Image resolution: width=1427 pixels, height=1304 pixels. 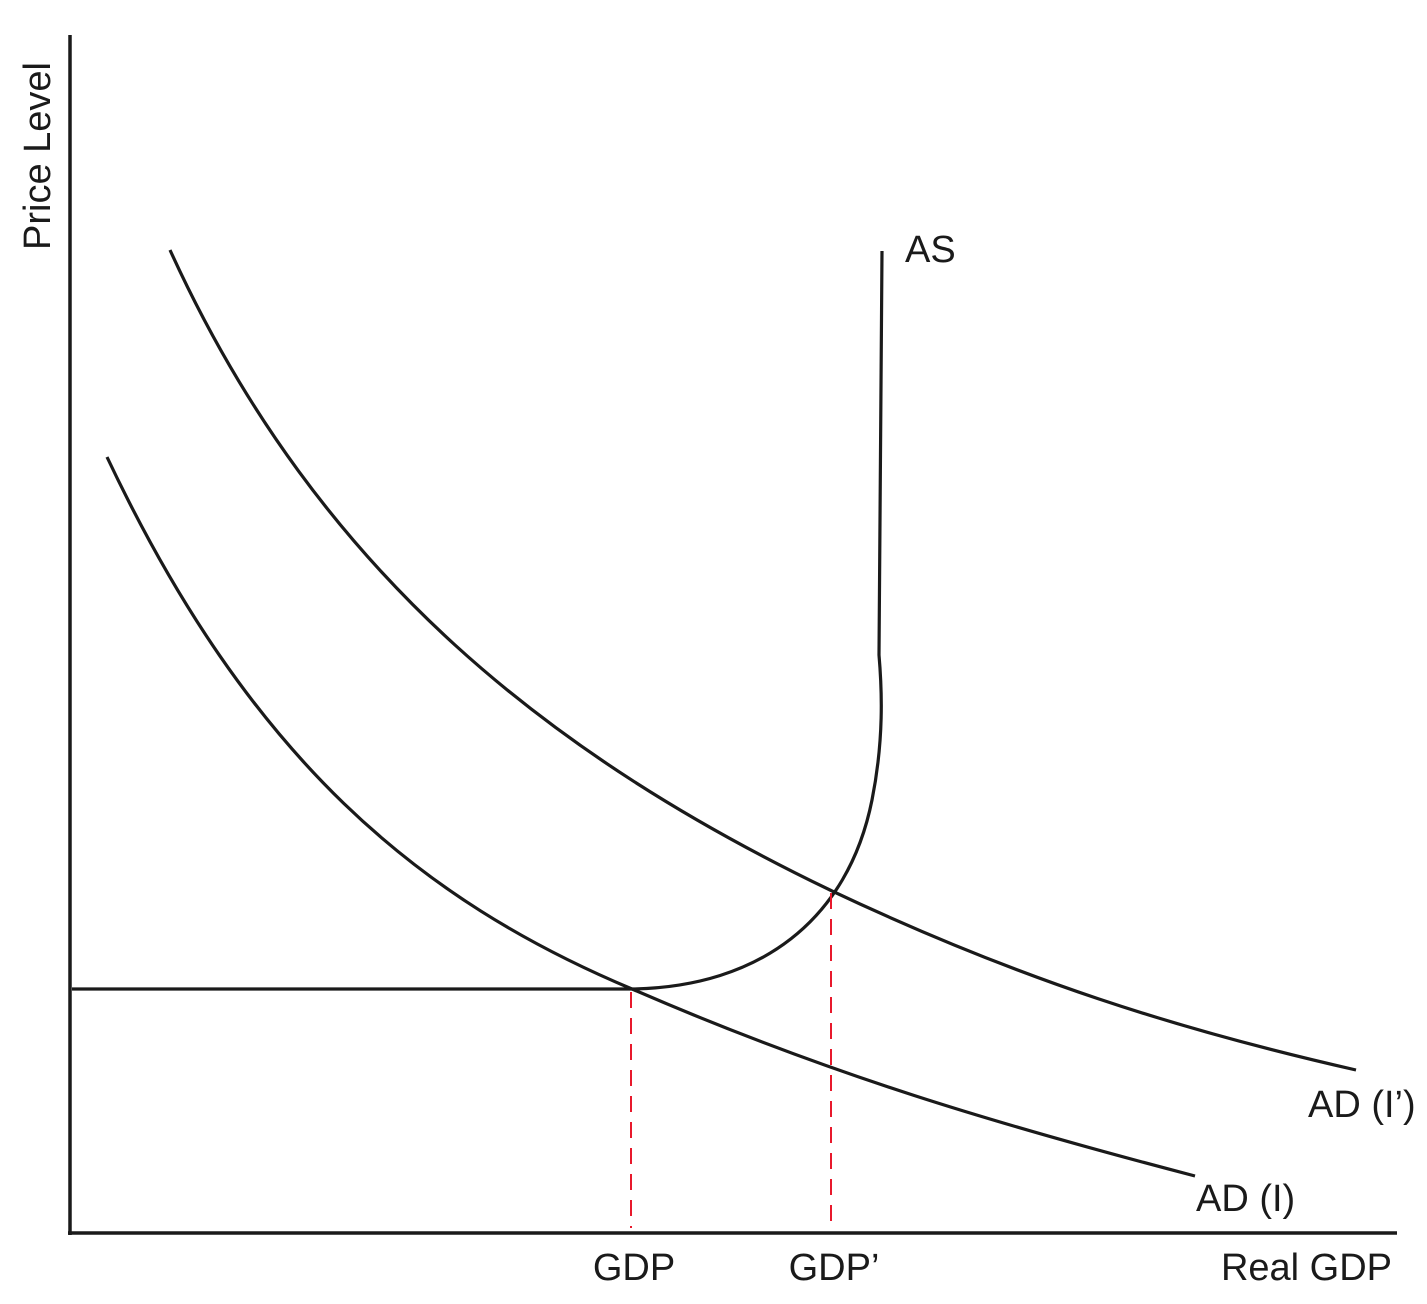 What do you see at coordinates (834, 1268) in the screenshot?
I see `gdp-prime-tick-label: GDP’` at bounding box center [834, 1268].